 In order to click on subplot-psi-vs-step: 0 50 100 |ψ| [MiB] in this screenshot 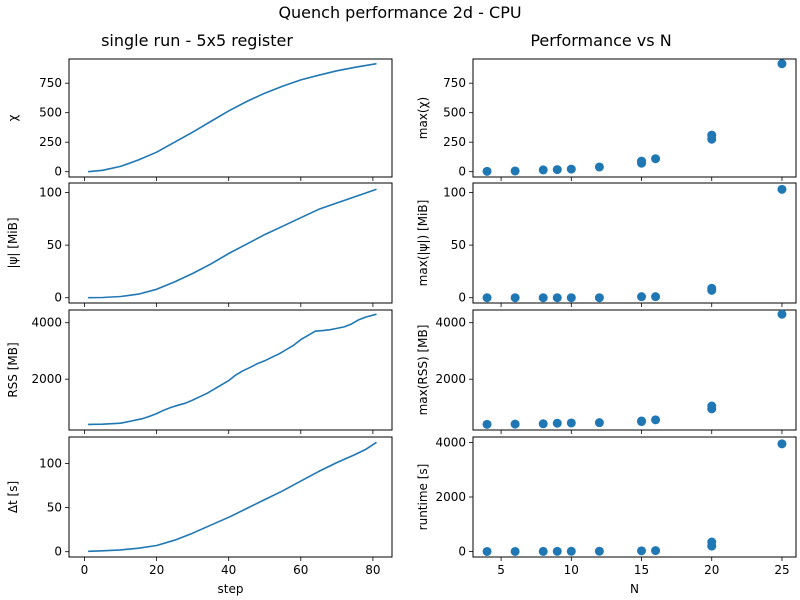, I will do `click(199, 244)`.